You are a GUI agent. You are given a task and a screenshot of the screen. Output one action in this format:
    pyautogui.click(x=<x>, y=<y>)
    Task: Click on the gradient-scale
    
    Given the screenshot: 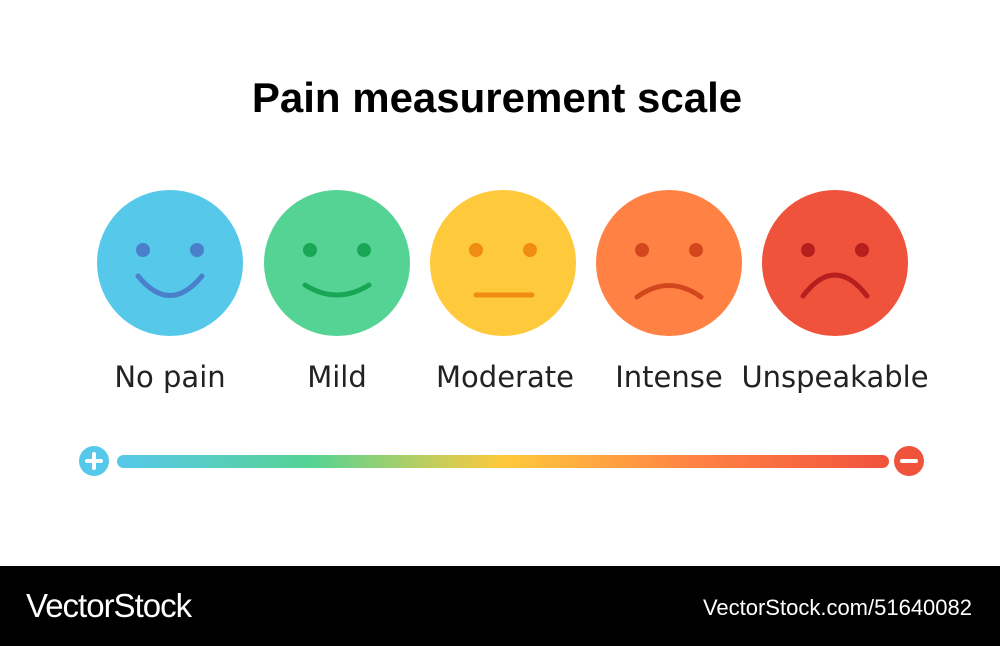 What is the action you would take?
    pyautogui.click(x=501, y=461)
    